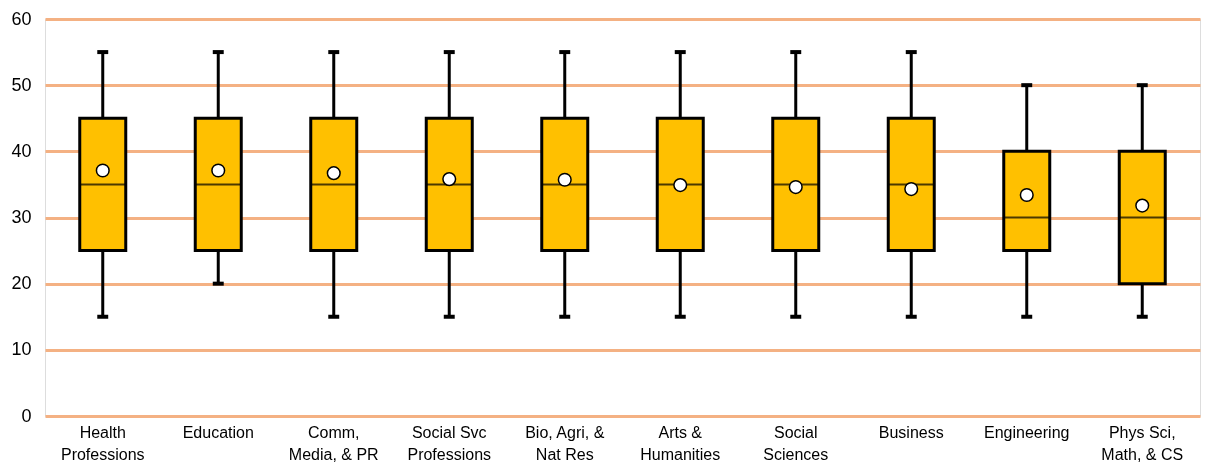 The image size is (1210, 468). I want to click on x-tick-label: Social Svc Professions, so click(449, 443).